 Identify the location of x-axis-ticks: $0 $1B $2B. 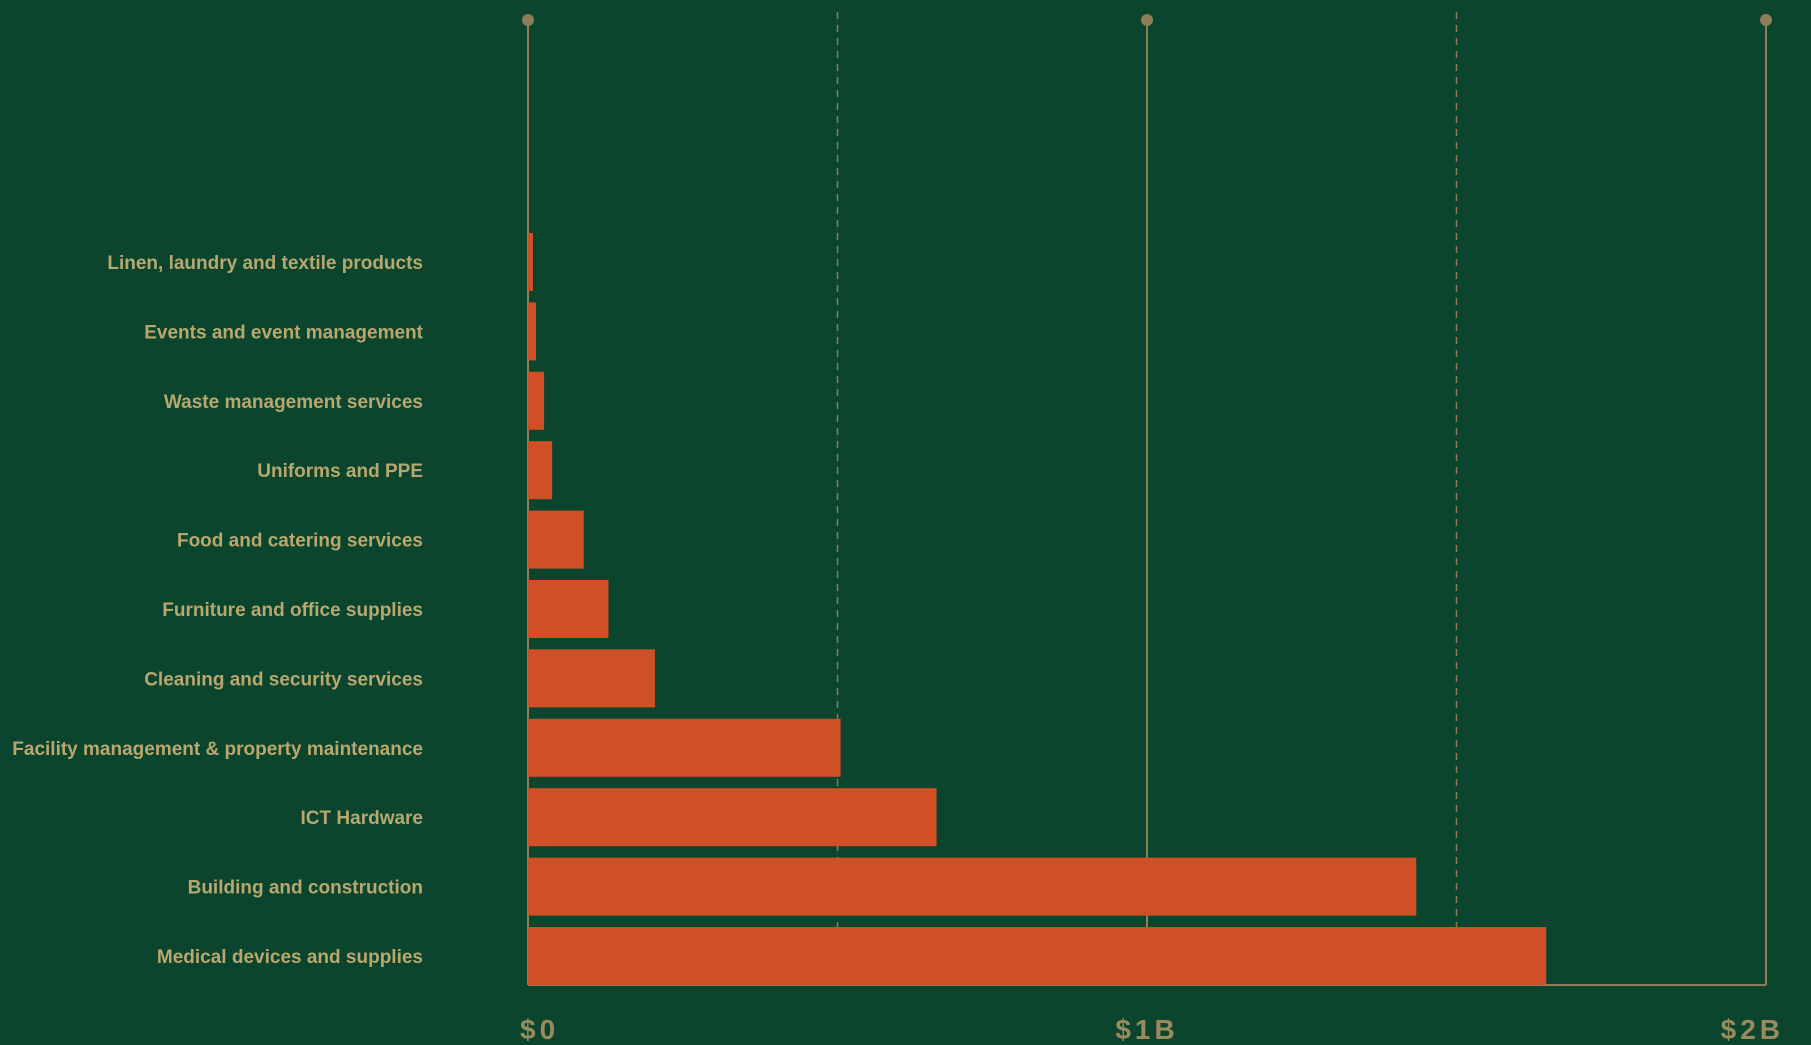
(1152, 1029).